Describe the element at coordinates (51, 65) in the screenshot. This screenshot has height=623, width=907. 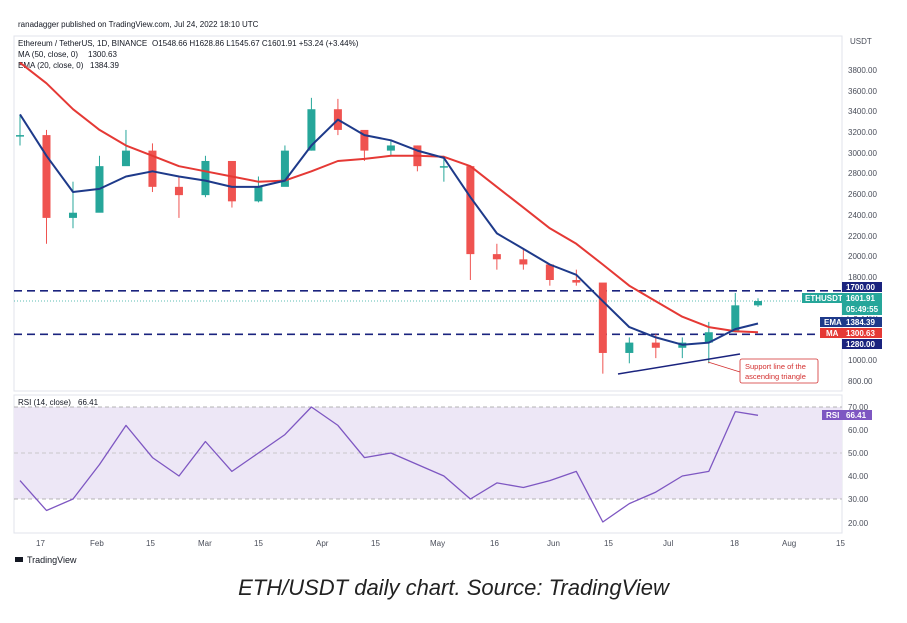
I see `ema-legend-label: EMA (20, close, 0)` at that location.